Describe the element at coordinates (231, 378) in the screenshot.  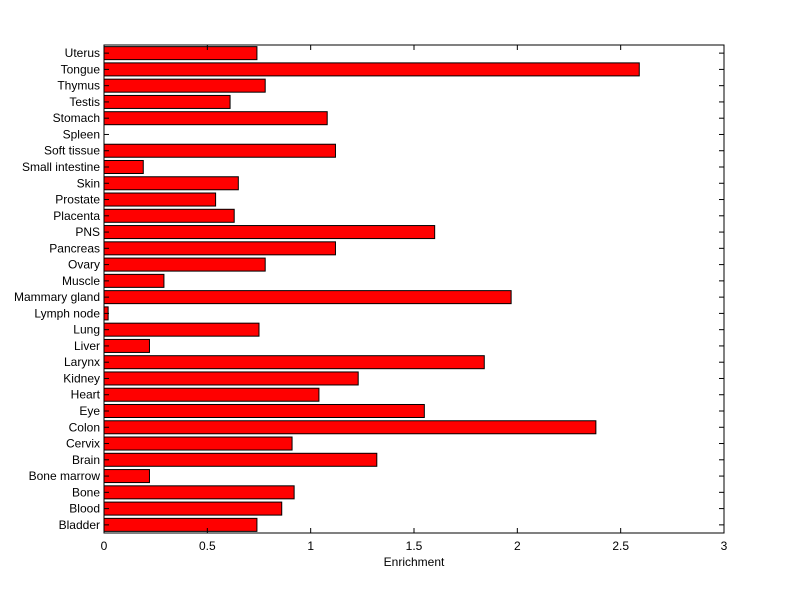
I see `bar-kidney` at that location.